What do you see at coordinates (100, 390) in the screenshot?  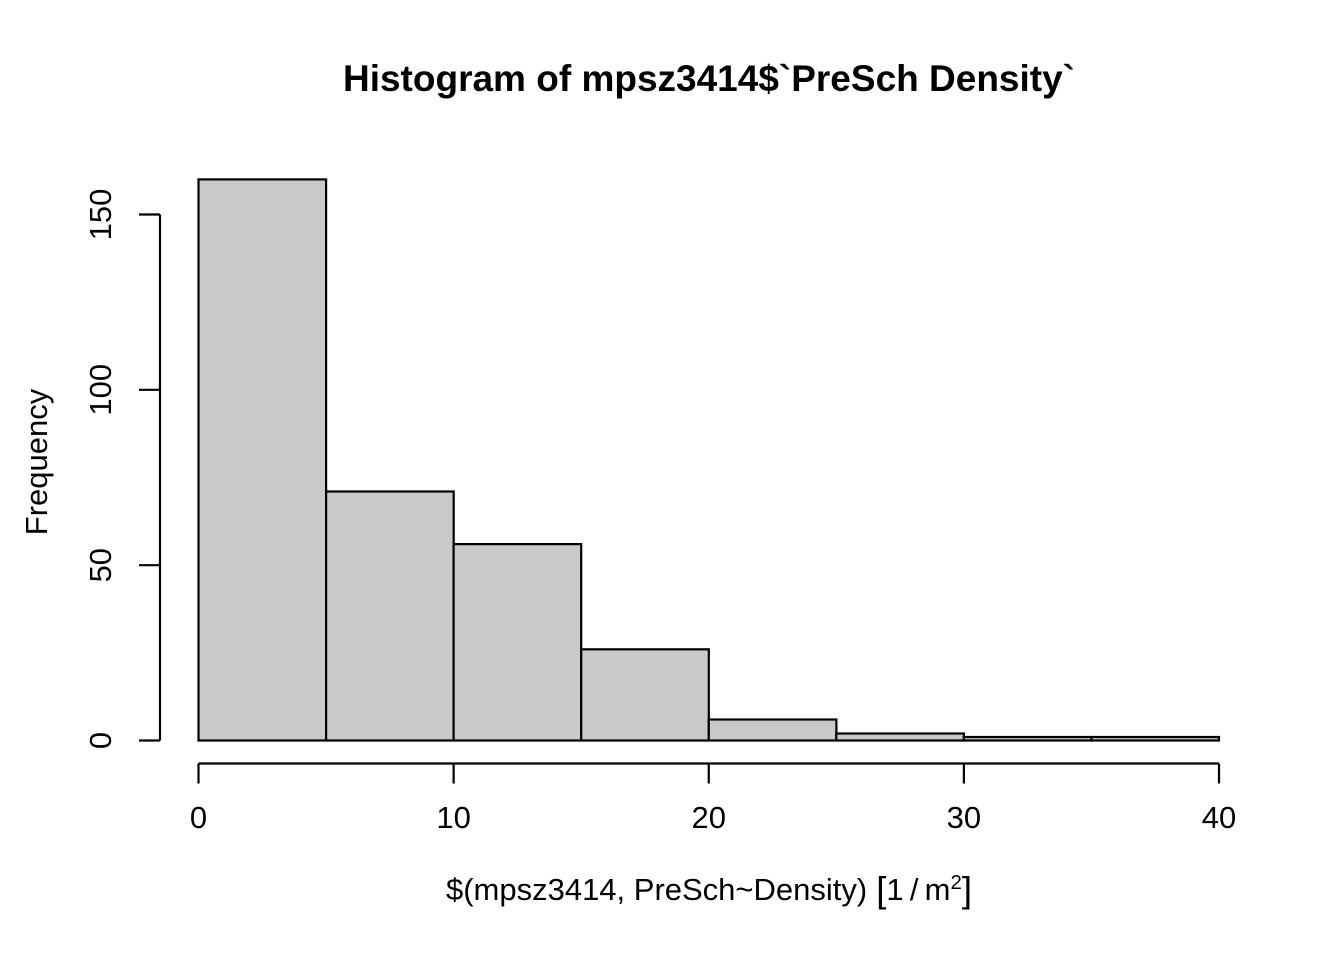 I see `y-tick-label: 100` at bounding box center [100, 390].